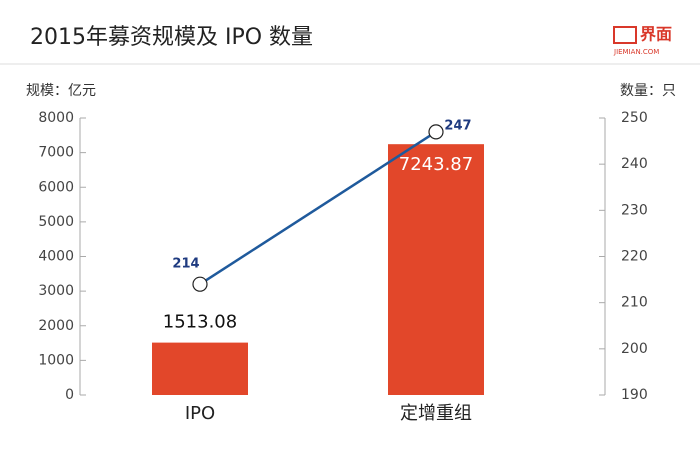 The width and height of the screenshot is (700, 451). I want to click on y-tick-label: 1000, so click(56, 360).